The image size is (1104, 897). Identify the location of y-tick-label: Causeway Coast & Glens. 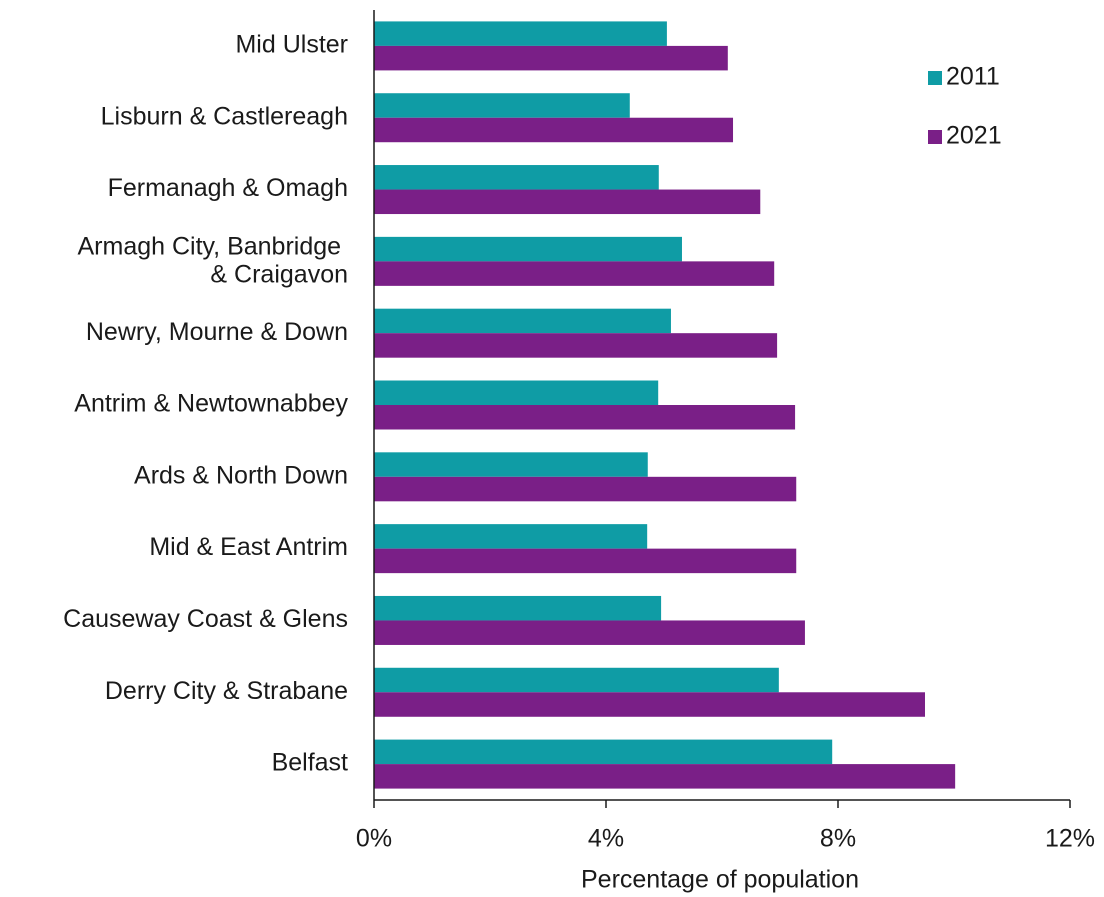
(205, 619).